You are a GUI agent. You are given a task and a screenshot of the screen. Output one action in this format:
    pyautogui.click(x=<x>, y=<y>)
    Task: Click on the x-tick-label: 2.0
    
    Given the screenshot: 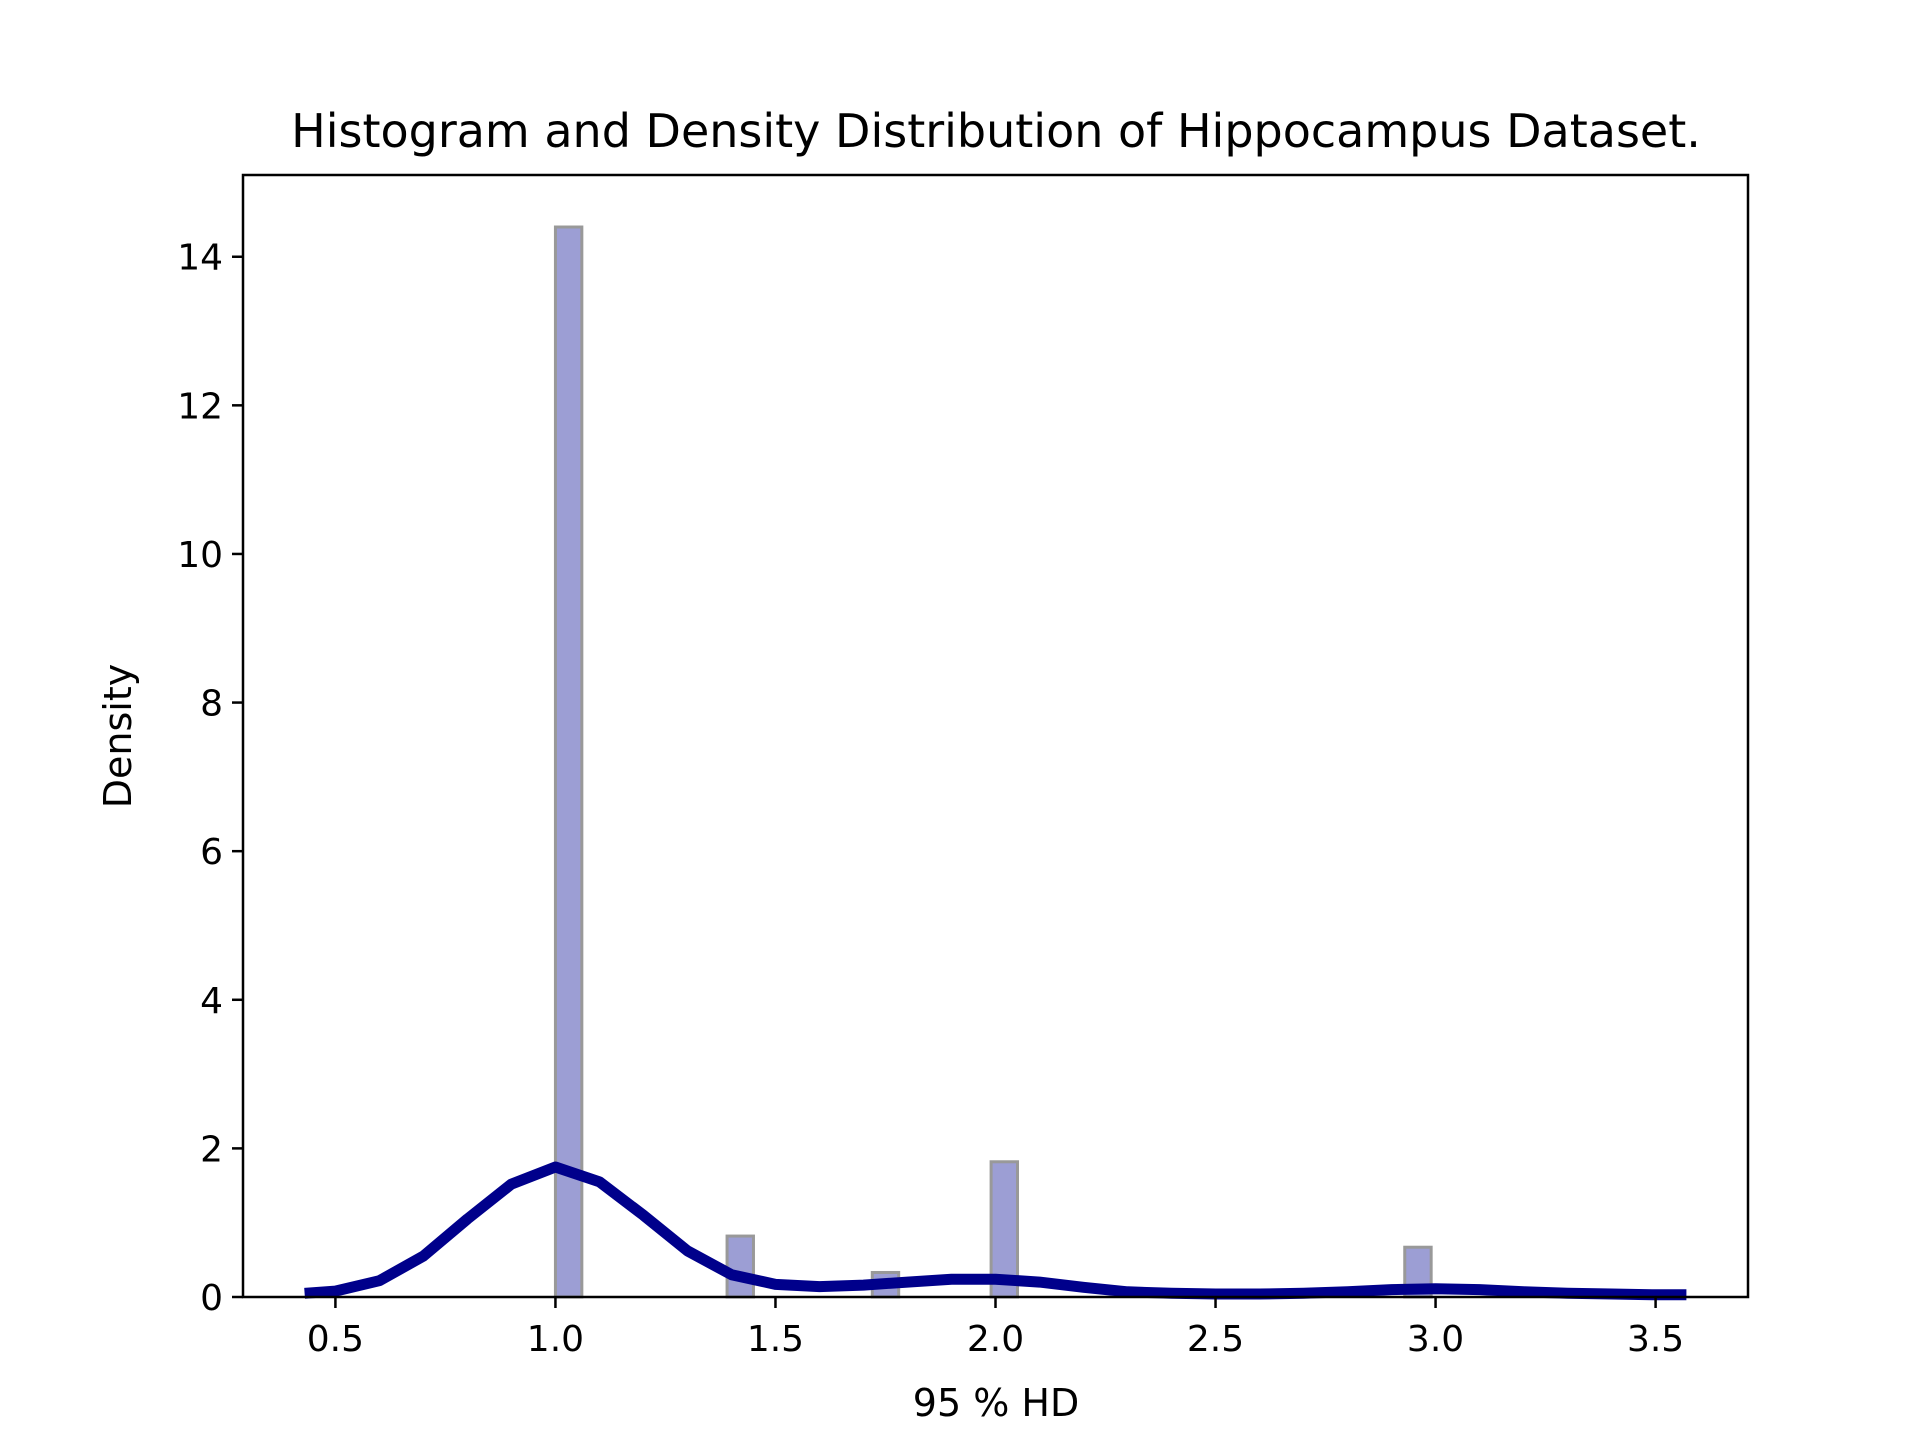 What is the action you would take?
    pyautogui.click(x=995, y=1339)
    